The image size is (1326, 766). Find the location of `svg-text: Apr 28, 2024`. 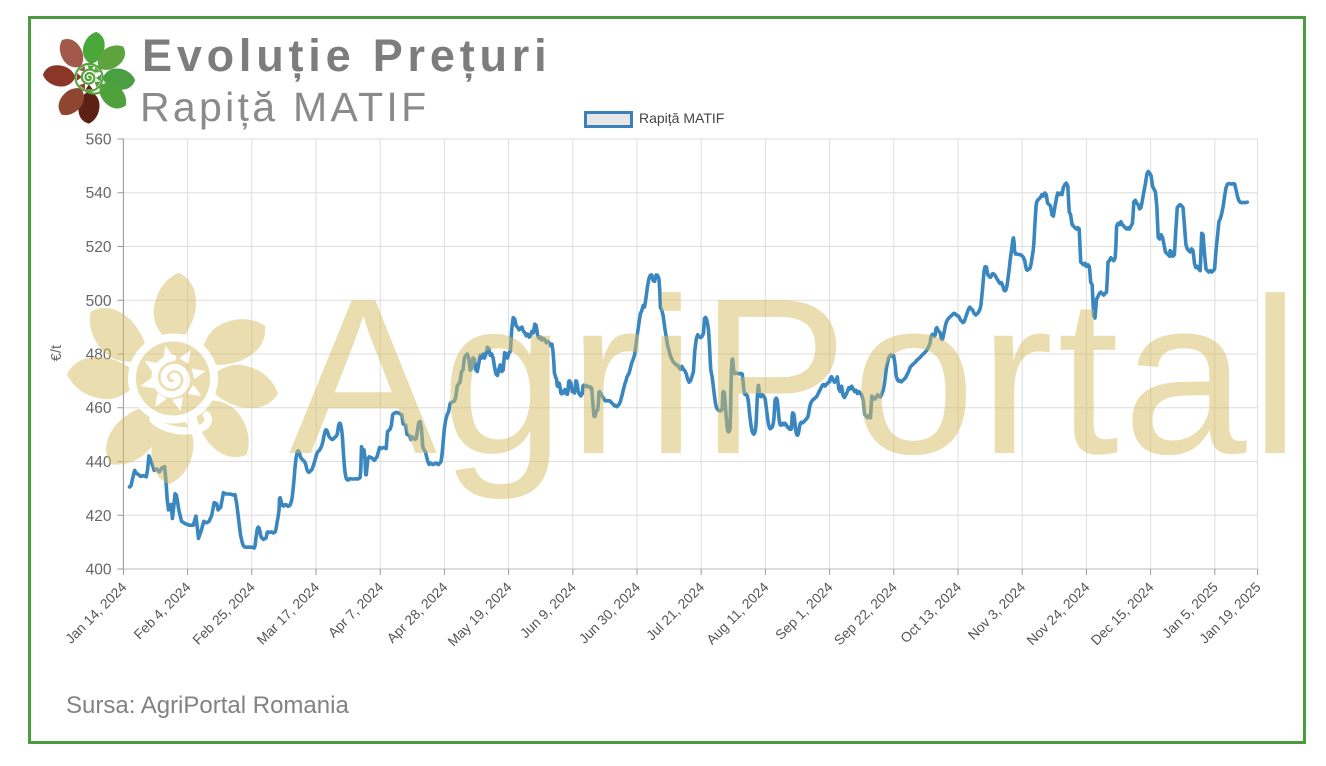

svg-text: Apr 28, 2024 is located at coordinates (417, 612).